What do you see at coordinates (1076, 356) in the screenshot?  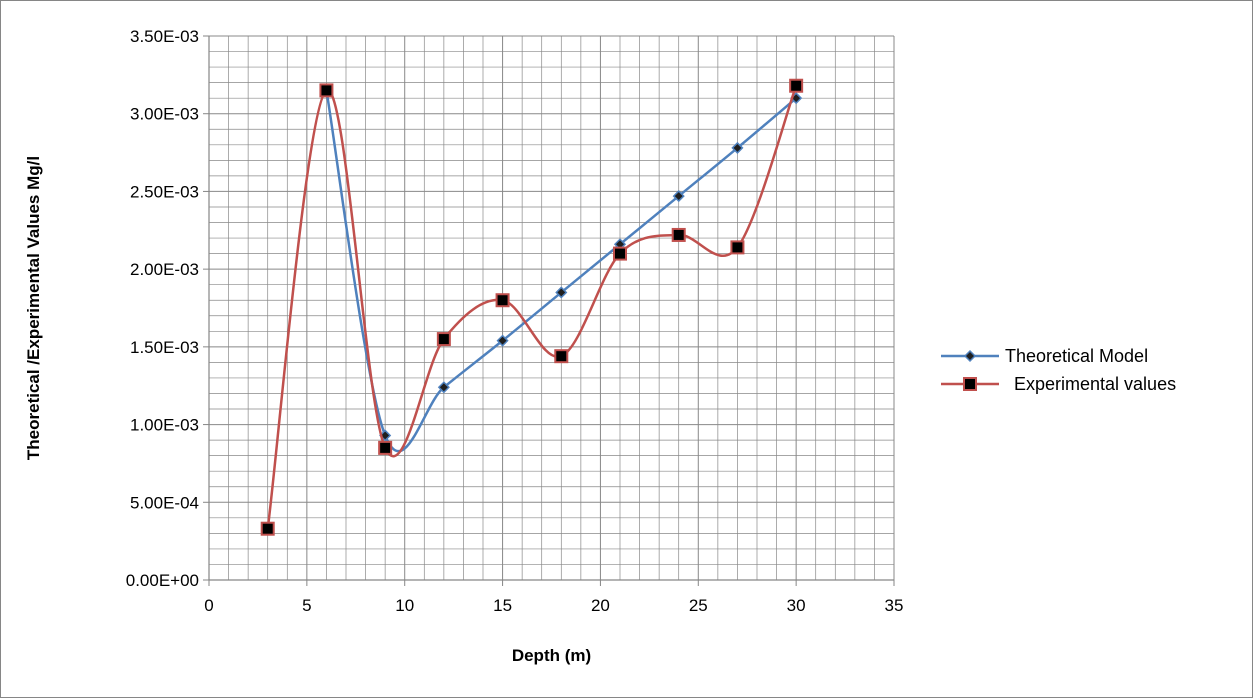 I see `legend-label: Theoretical Model` at bounding box center [1076, 356].